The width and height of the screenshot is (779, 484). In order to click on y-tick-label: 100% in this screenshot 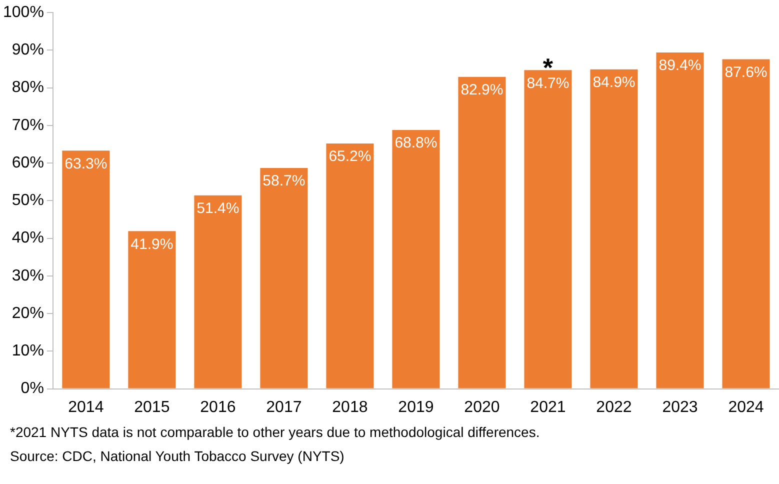, I will do `click(23, 13)`.